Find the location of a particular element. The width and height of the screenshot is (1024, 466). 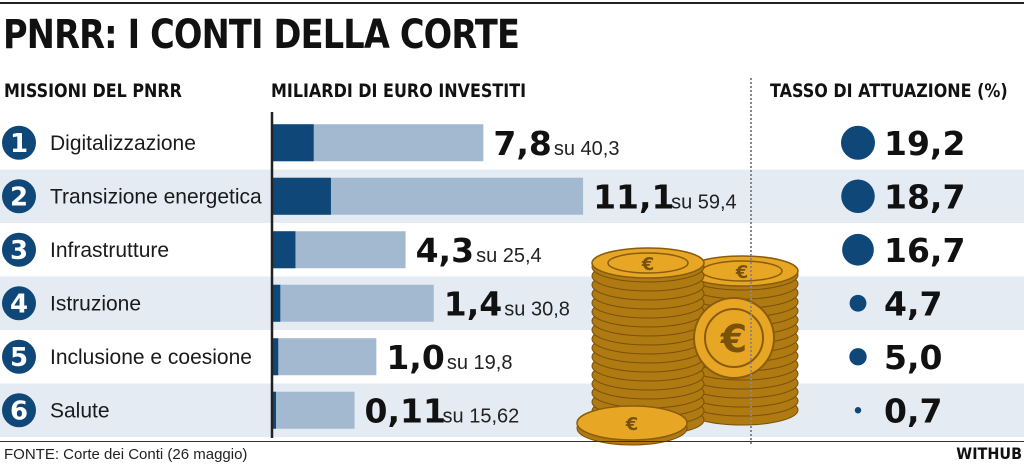

mission-row: 3 Infrastrutture 4,3 su 25,4 16,7 is located at coordinates (483, 250).